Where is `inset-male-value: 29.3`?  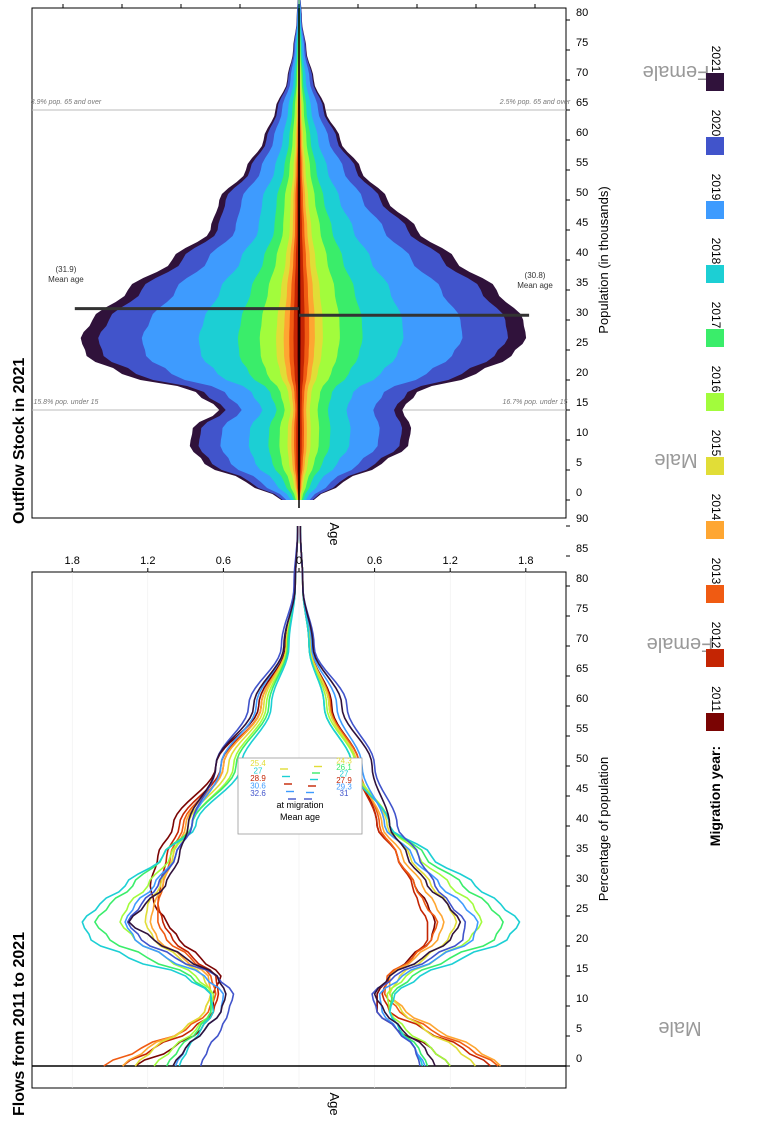
inset-male-value: 29.3 is located at coordinates (344, 787).